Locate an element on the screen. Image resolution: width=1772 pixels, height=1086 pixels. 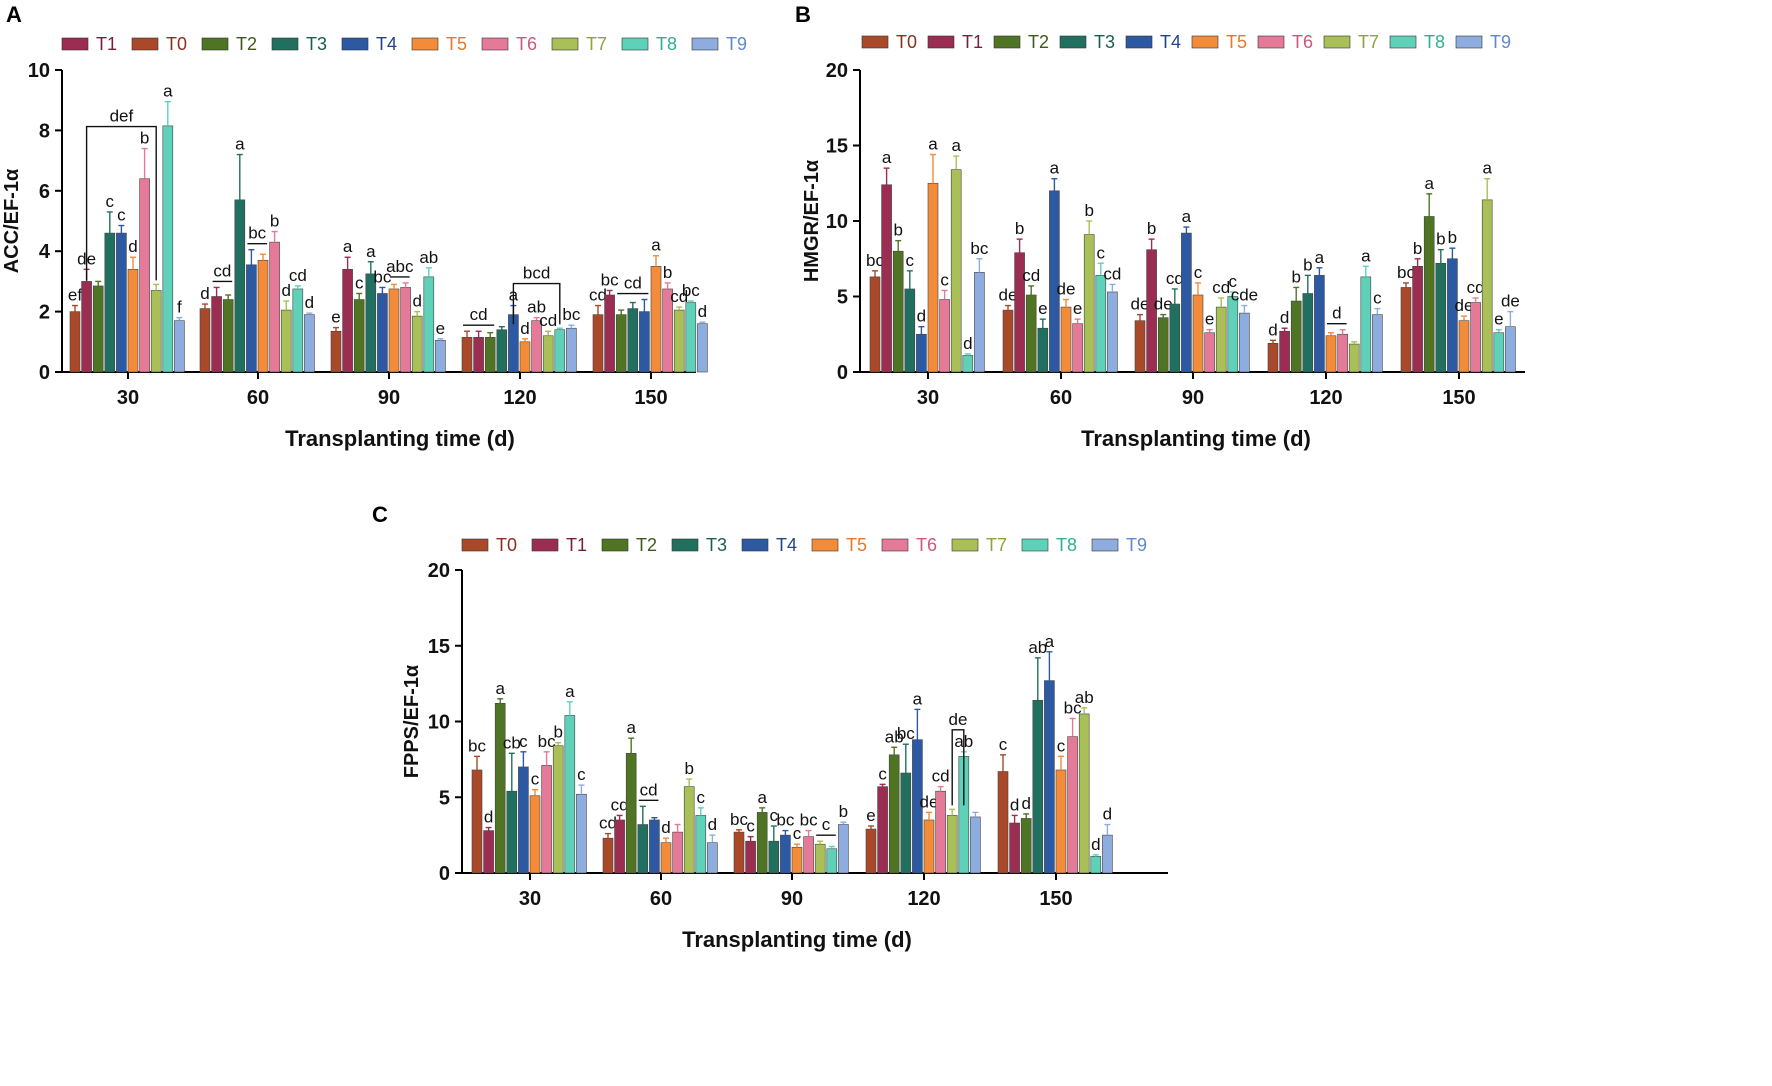
legend-label-t5: T5 is located at coordinates (1236, 42).